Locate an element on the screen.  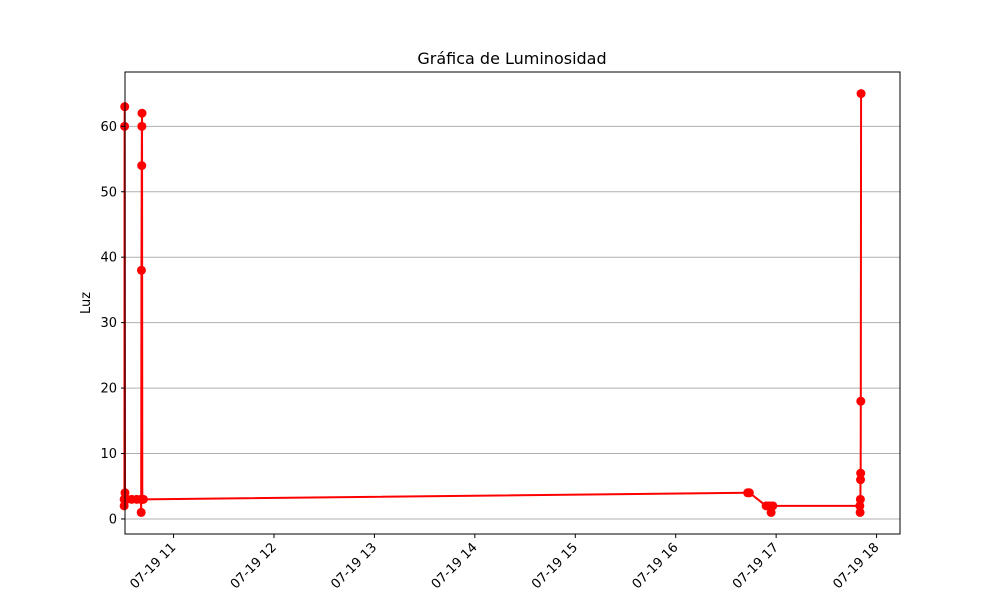
chart-title: Gráfica de Luminosidad is located at coordinates (511, 58).